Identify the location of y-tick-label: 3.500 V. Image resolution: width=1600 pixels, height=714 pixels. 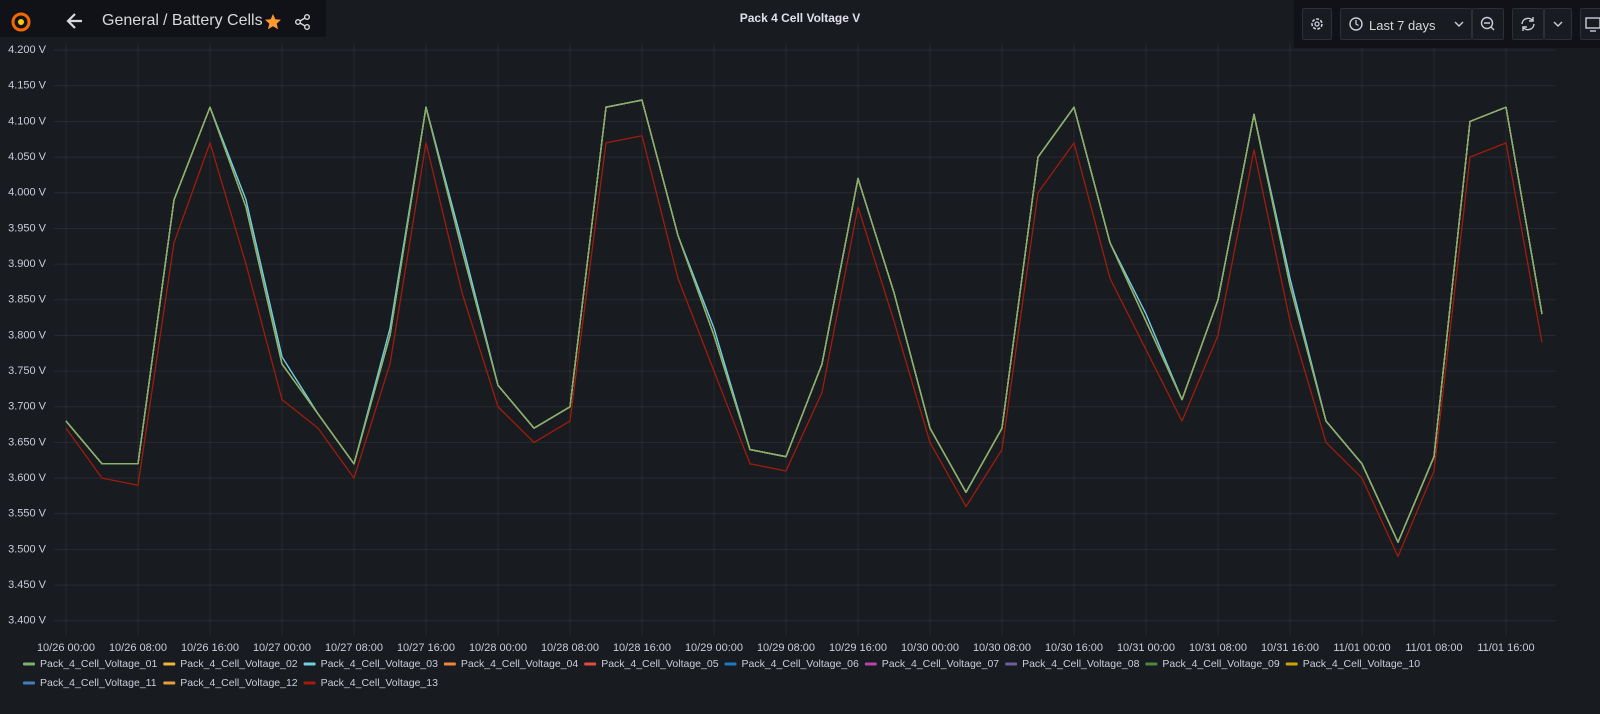
(27, 549).